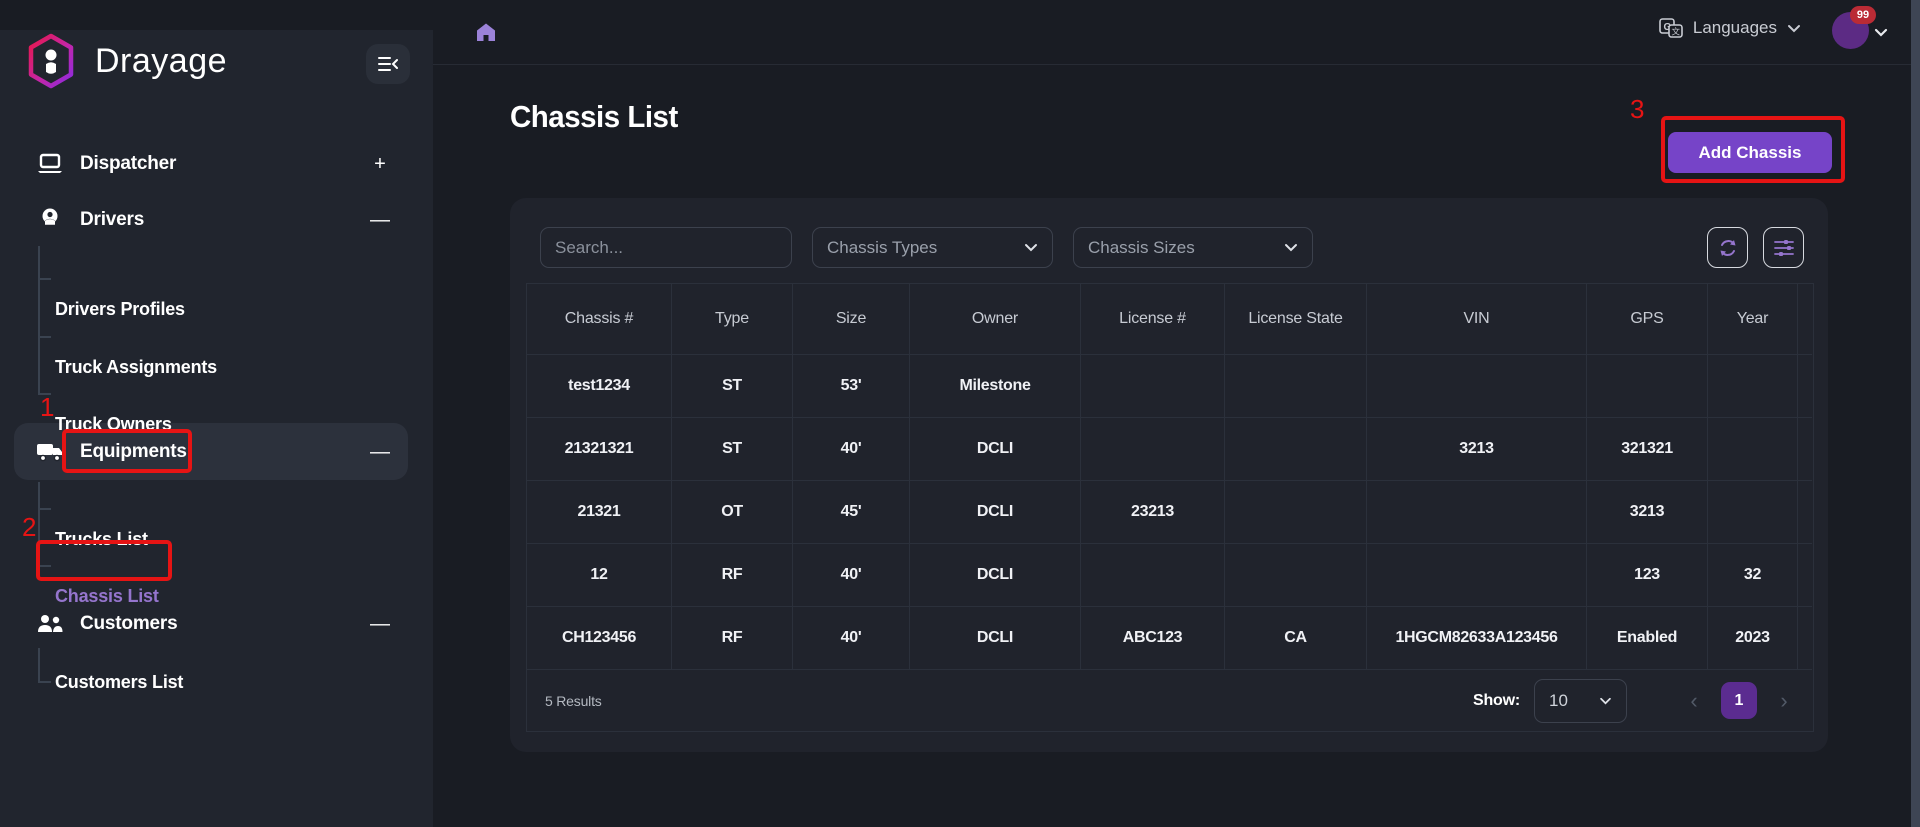  I want to click on sidebar-item-drivers: Drivers —, so click(216, 220).